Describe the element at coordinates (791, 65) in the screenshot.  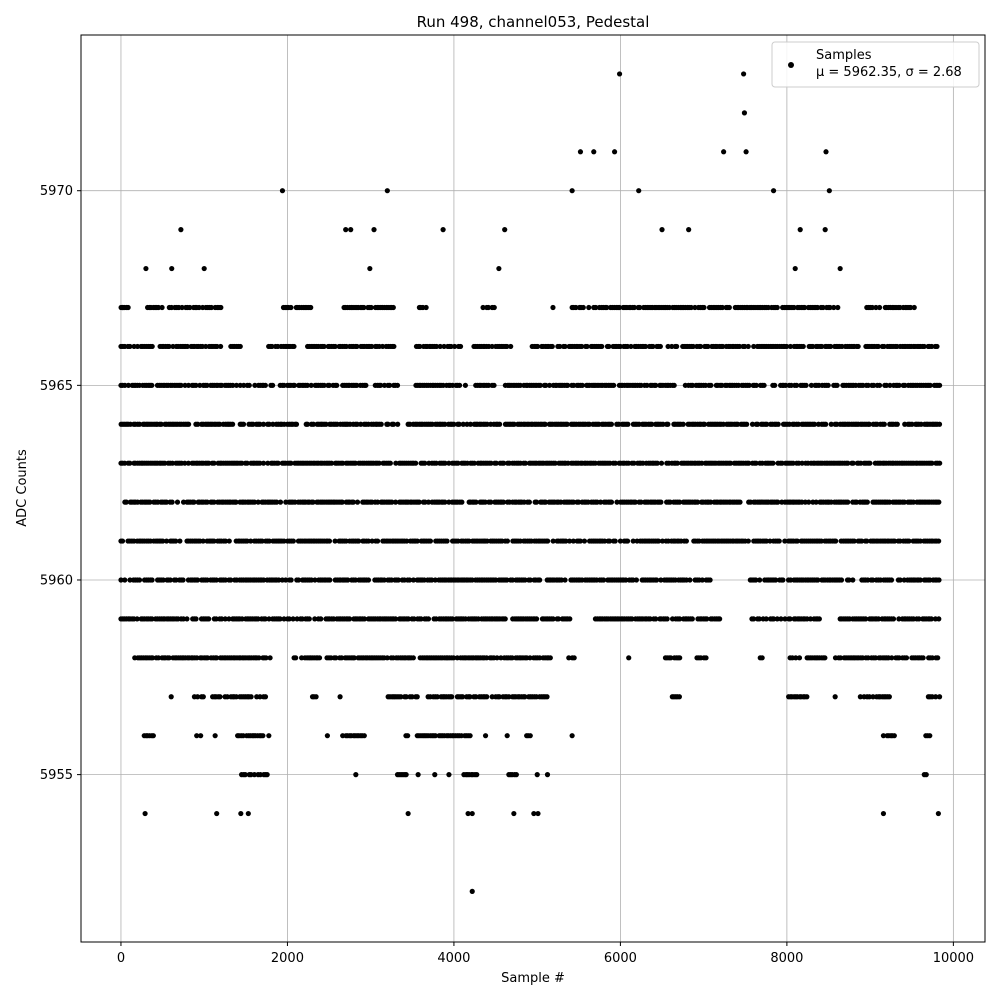
I see `legend-marker` at that location.